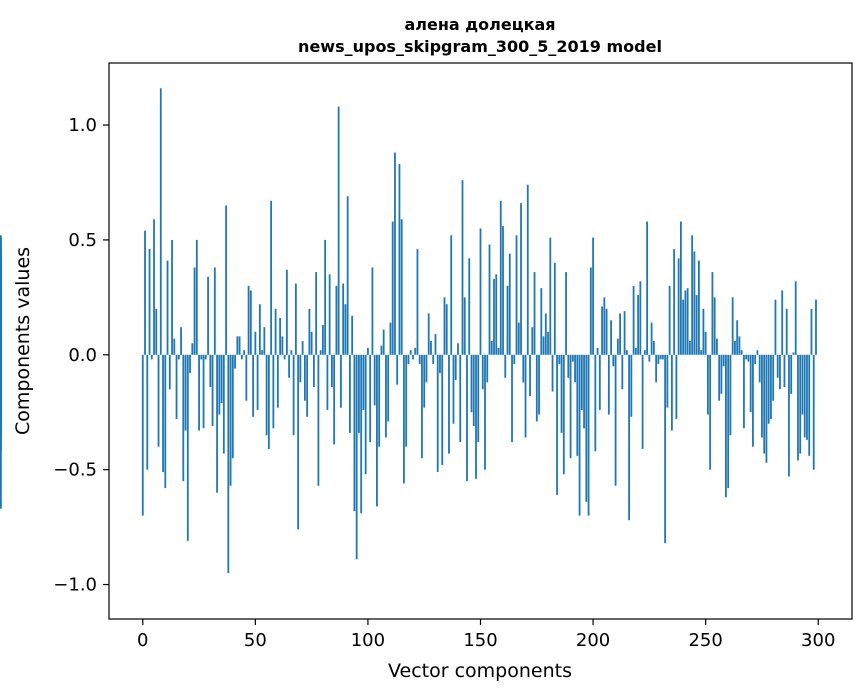 The image size is (867, 696). I want to click on x-axis-ticks: 0 50 100 150 200 250 300, so click(486, 635).